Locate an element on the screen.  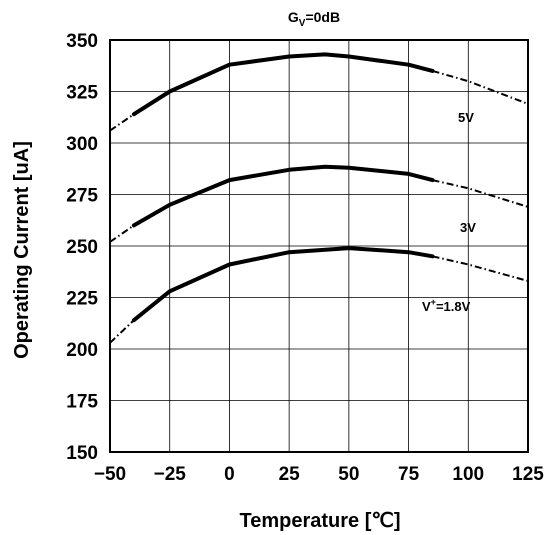
x-tick-label: −50 is located at coordinates (110, 474).